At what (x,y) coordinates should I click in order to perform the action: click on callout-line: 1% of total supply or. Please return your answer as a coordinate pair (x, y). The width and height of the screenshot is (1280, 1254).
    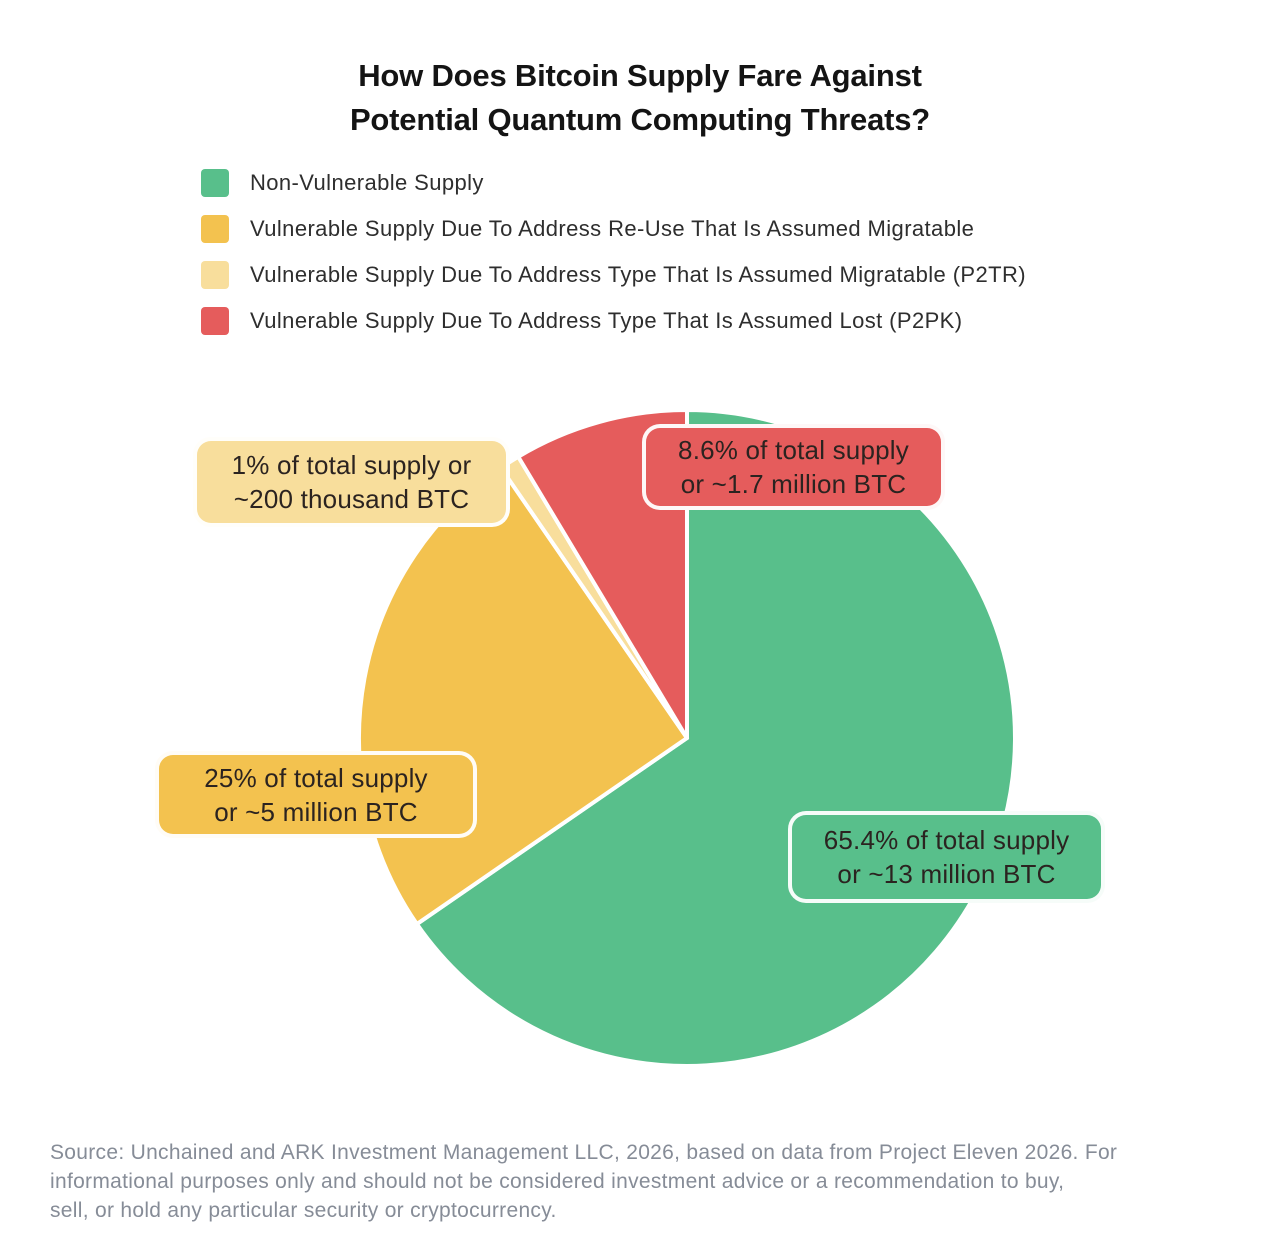
    Looking at the image, I should click on (351, 465).